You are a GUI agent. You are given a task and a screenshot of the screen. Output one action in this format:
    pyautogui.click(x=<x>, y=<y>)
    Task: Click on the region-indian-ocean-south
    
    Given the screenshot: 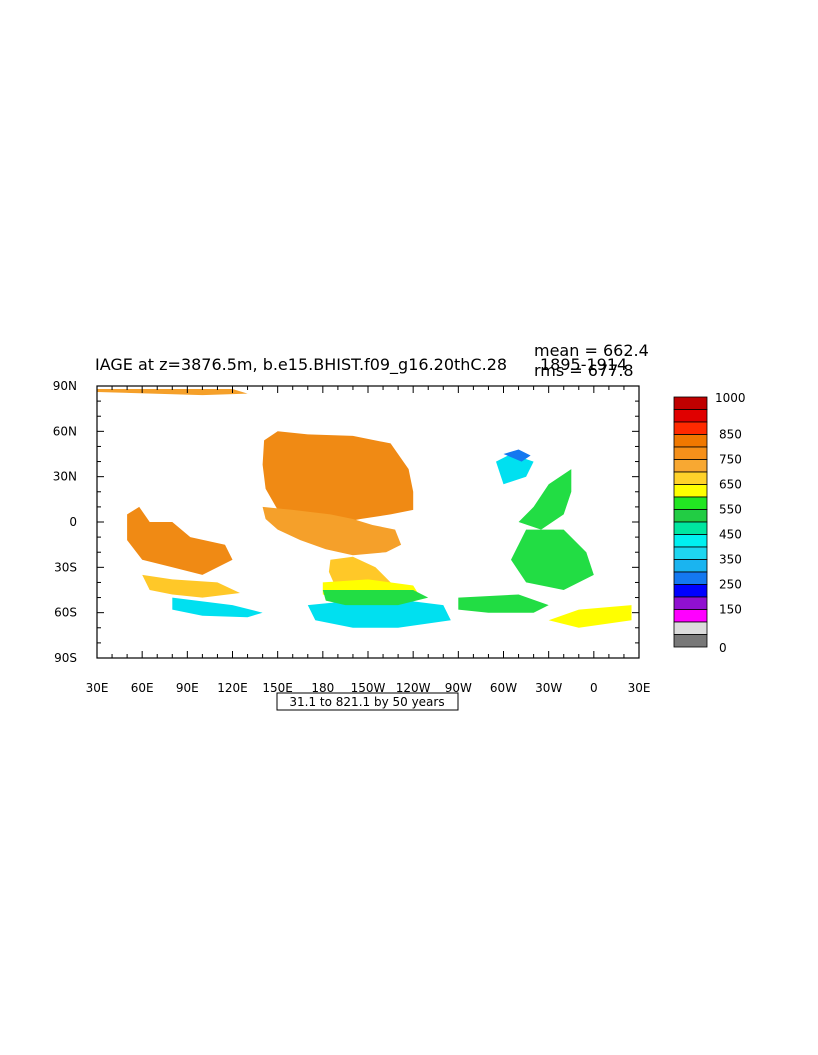 What is the action you would take?
    pyautogui.click(x=191, y=586)
    